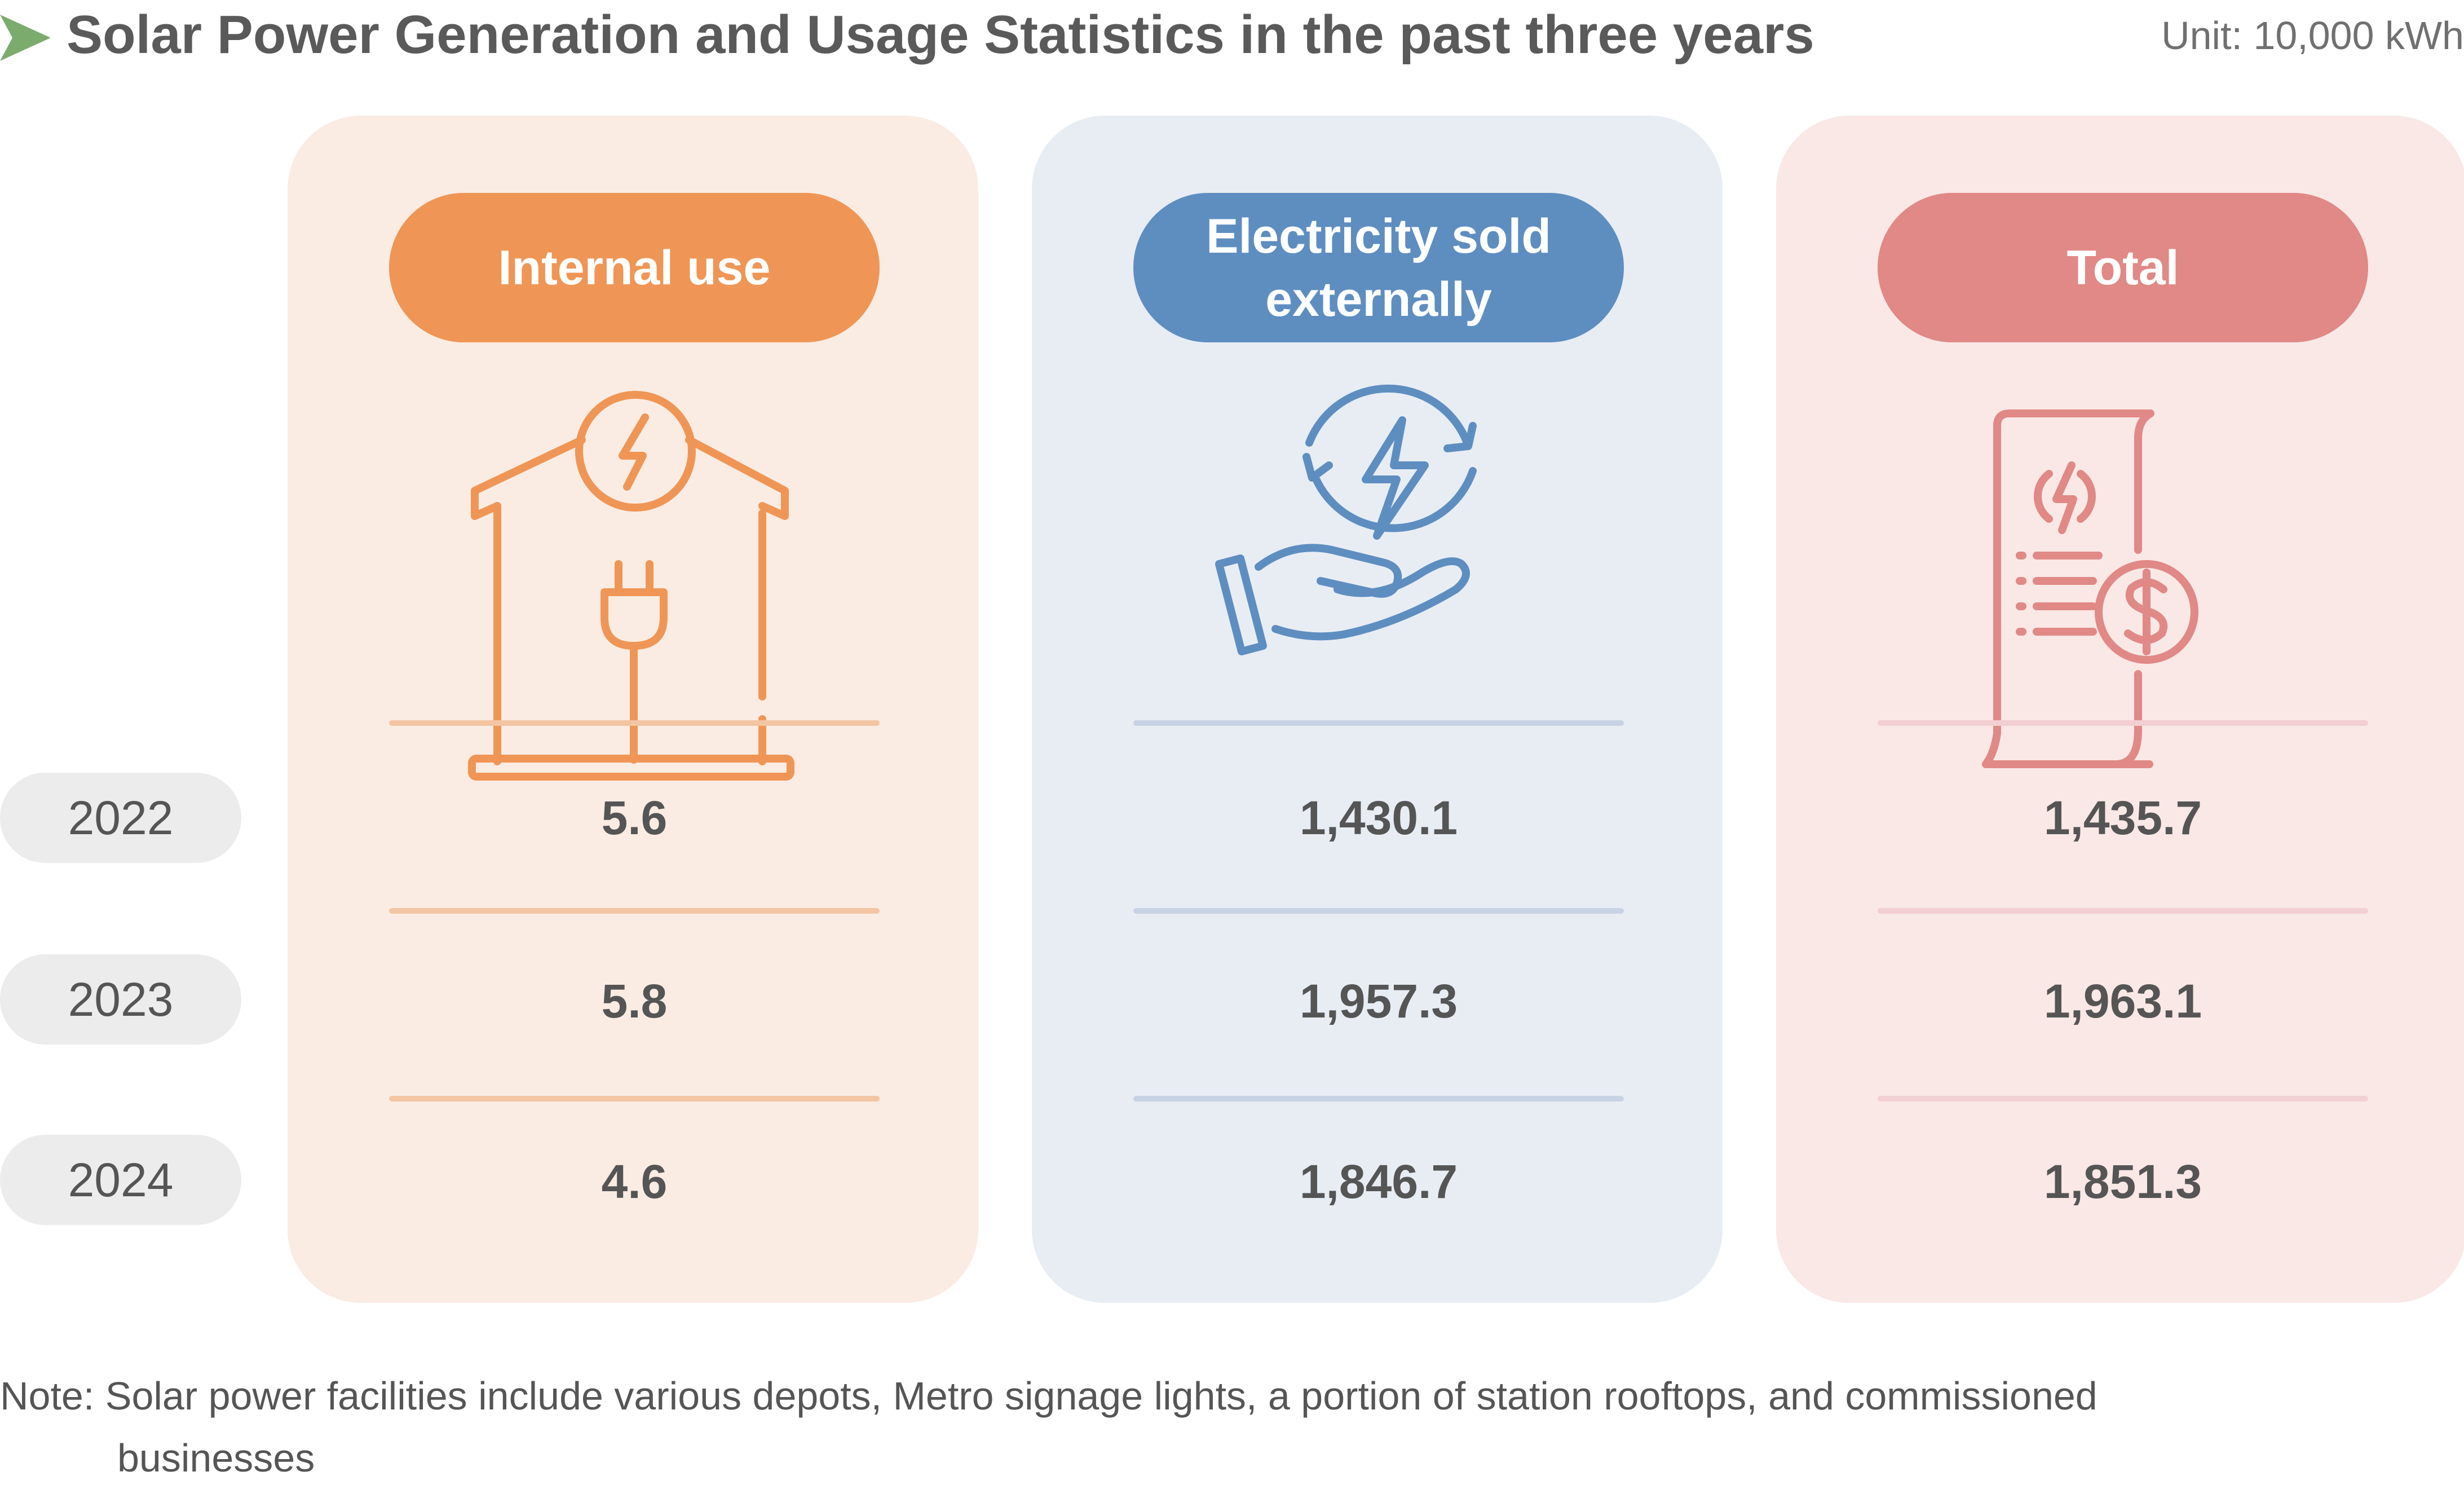 The height and width of the screenshot is (1489, 2464). I want to click on total-header: Total, so click(2123, 267).